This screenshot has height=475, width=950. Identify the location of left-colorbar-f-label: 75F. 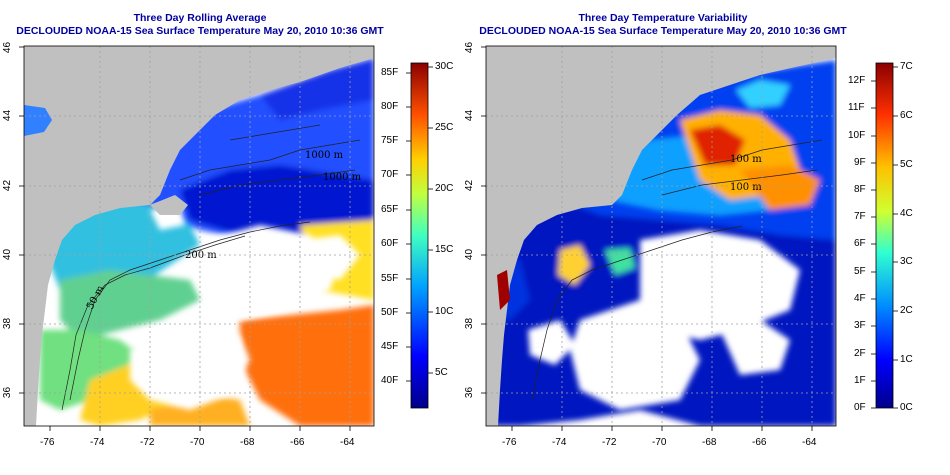
(390, 140).